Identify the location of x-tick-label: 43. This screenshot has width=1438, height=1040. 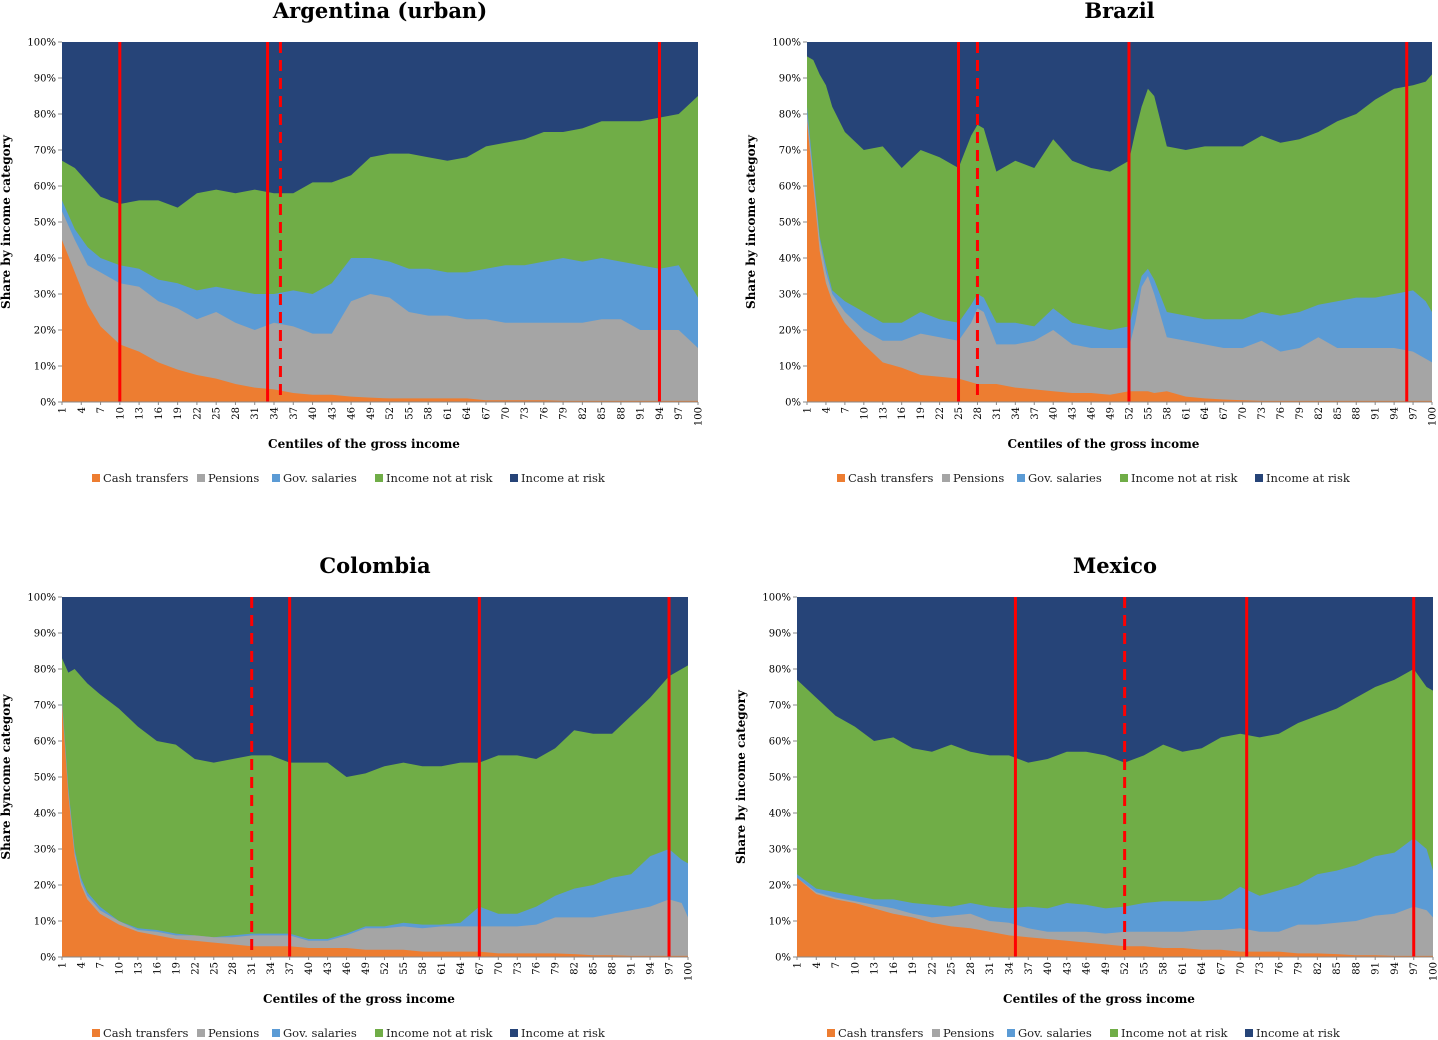
(1073, 413).